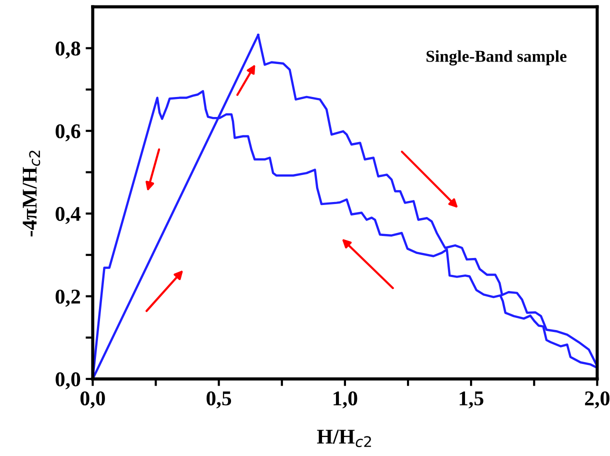 This screenshot has height=456, width=610. Describe the element at coordinates (344, 439) in the screenshot. I see `x-axis-title: H/H$_{c2}$` at that location.